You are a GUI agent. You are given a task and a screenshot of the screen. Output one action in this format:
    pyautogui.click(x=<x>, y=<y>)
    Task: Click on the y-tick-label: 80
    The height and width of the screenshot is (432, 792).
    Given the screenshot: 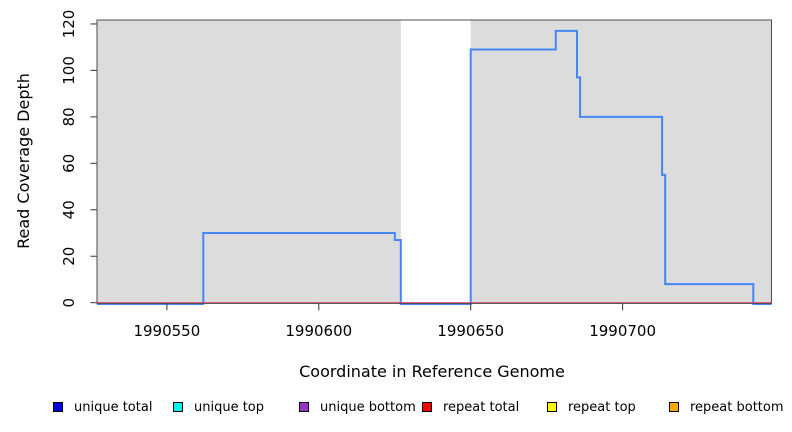 What is the action you would take?
    pyautogui.click(x=69, y=116)
    